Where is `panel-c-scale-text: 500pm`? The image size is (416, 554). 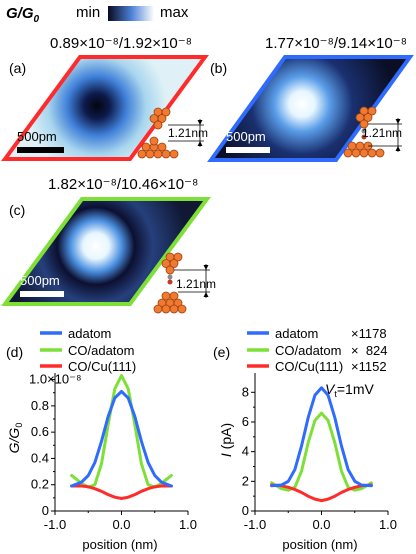
panel-c-scale-text: 500pm is located at coordinates (40, 280).